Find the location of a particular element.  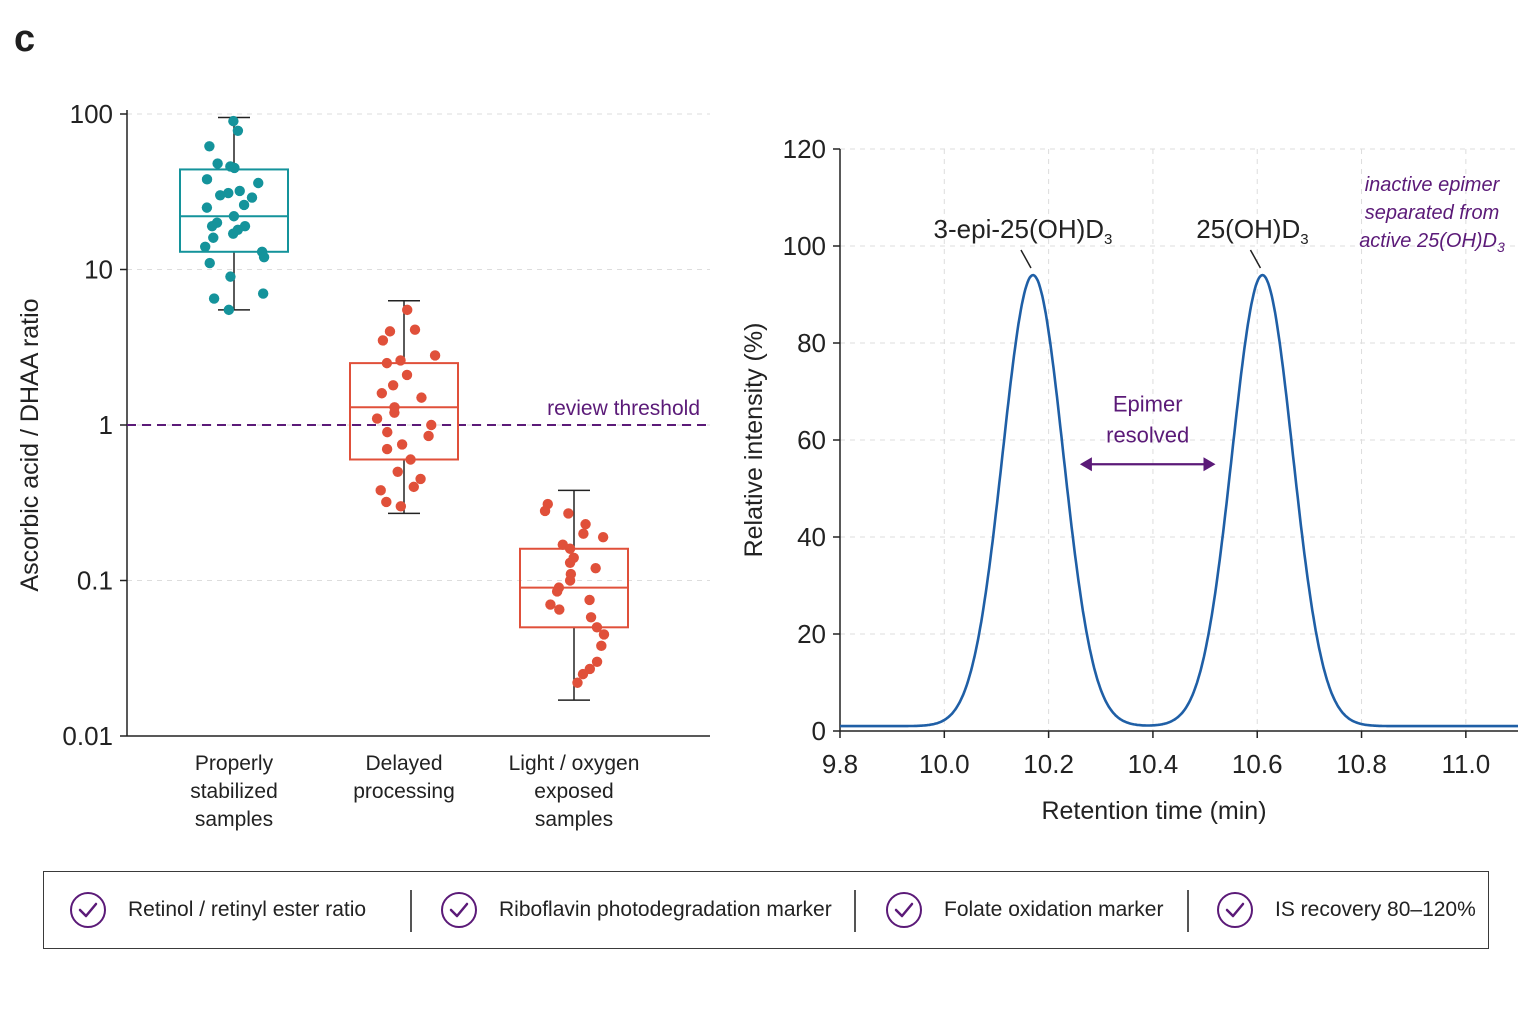

category-label: processing is located at coordinates (404, 791).